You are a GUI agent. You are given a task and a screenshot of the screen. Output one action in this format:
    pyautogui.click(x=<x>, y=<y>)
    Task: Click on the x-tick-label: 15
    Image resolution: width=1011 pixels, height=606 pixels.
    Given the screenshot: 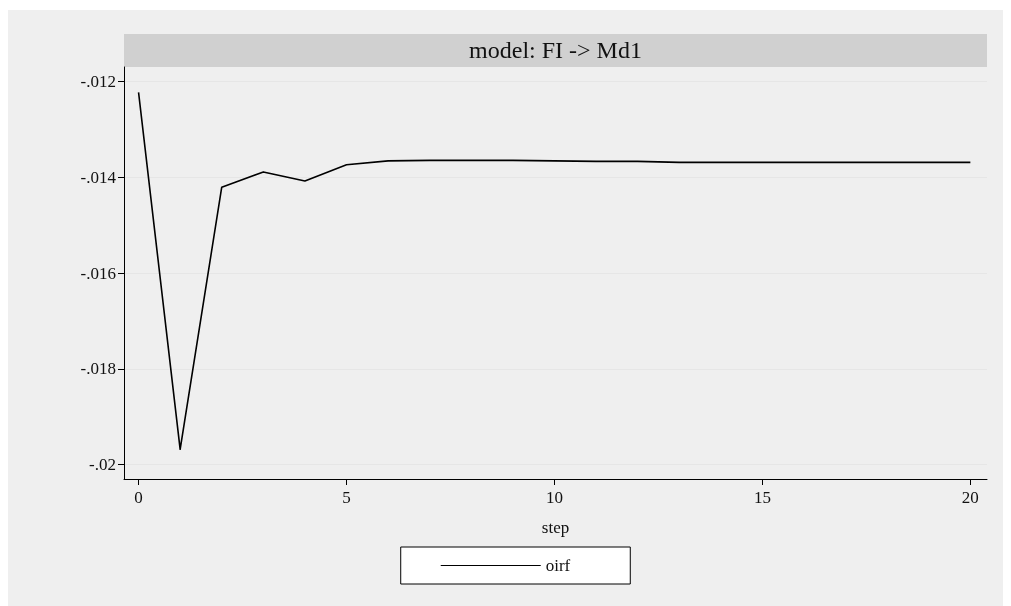 What is the action you would take?
    pyautogui.click(x=762, y=497)
    